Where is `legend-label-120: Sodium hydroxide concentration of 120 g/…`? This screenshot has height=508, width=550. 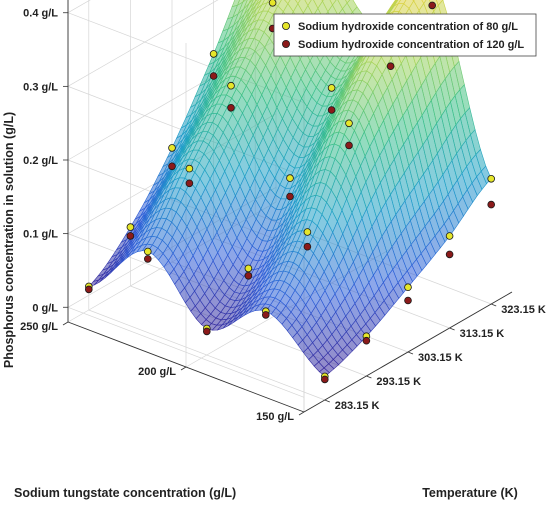
legend-label-120: Sodium hydroxide concentration of 120 g/… is located at coordinates (411, 45).